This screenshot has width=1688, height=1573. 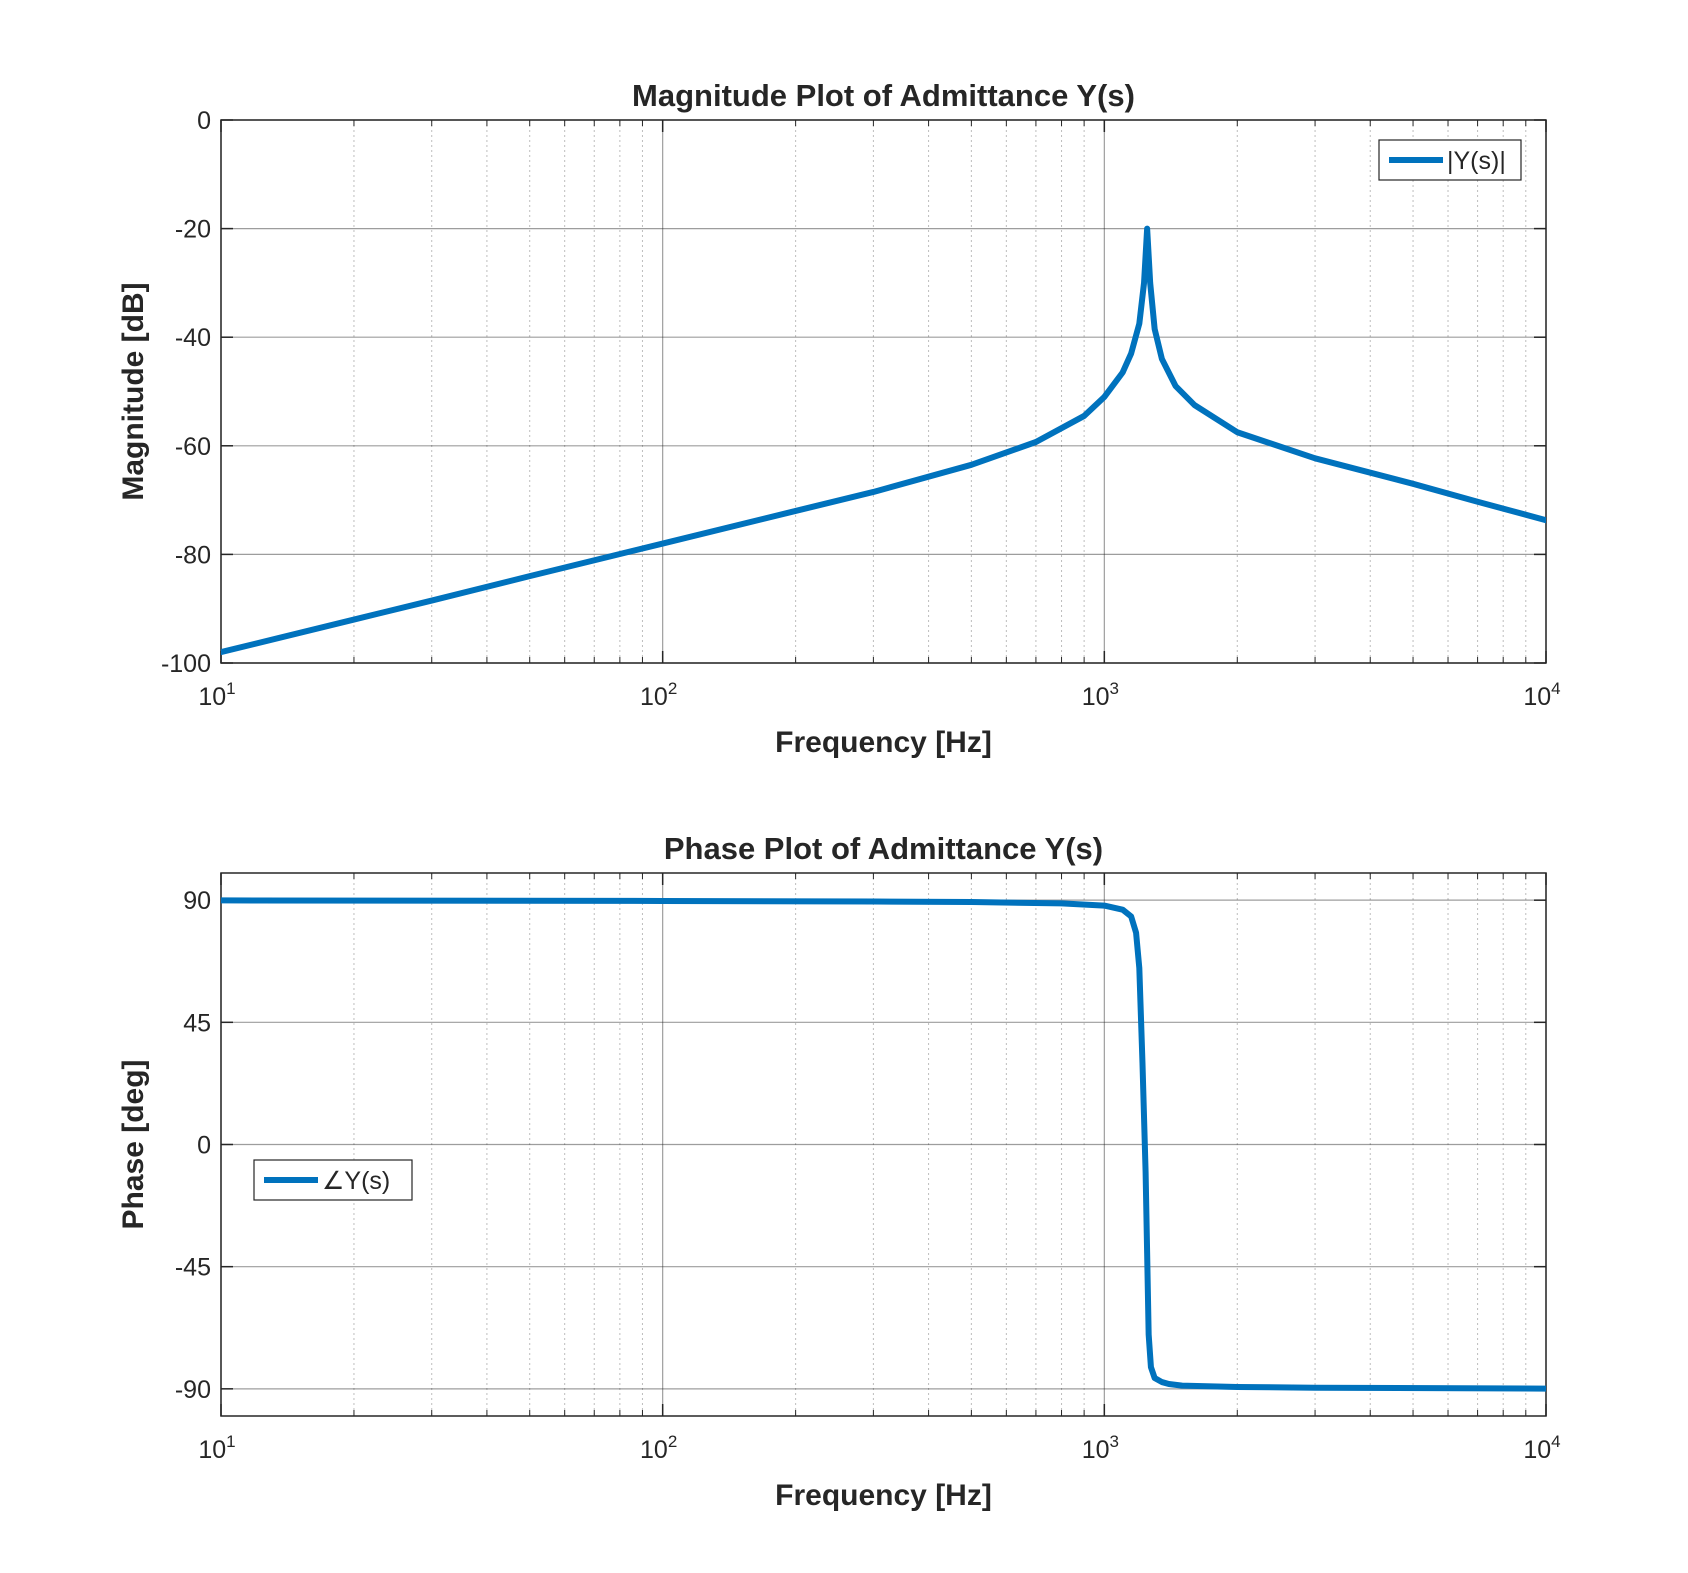 What do you see at coordinates (193, 1268) in the screenshot?
I see `phase-y-tick-label: -45` at bounding box center [193, 1268].